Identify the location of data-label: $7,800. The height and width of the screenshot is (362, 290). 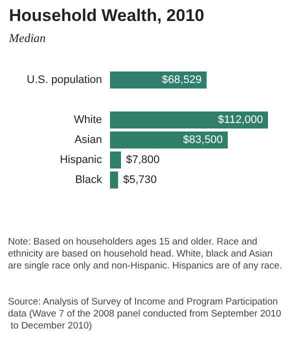
(143, 160).